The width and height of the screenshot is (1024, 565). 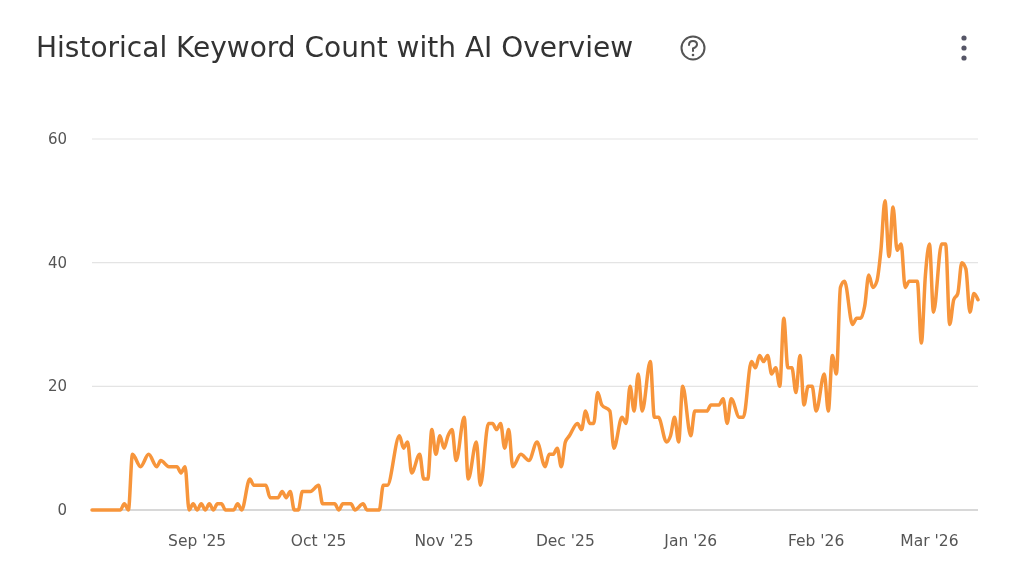 I want to click on x-tick-label: Feb '26, so click(x=816, y=541).